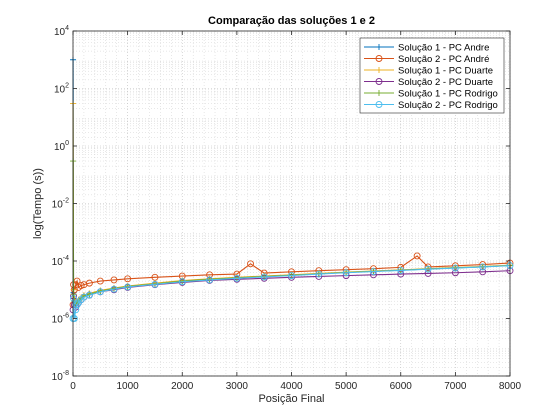  I want to click on x-tick-label: 1000, so click(128, 386).